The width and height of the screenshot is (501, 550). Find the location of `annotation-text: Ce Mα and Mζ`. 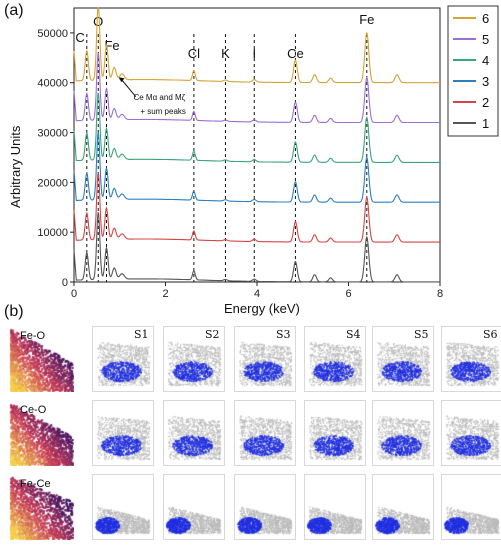

annotation-text: Ce Mα and Mζ is located at coordinates (159, 97).